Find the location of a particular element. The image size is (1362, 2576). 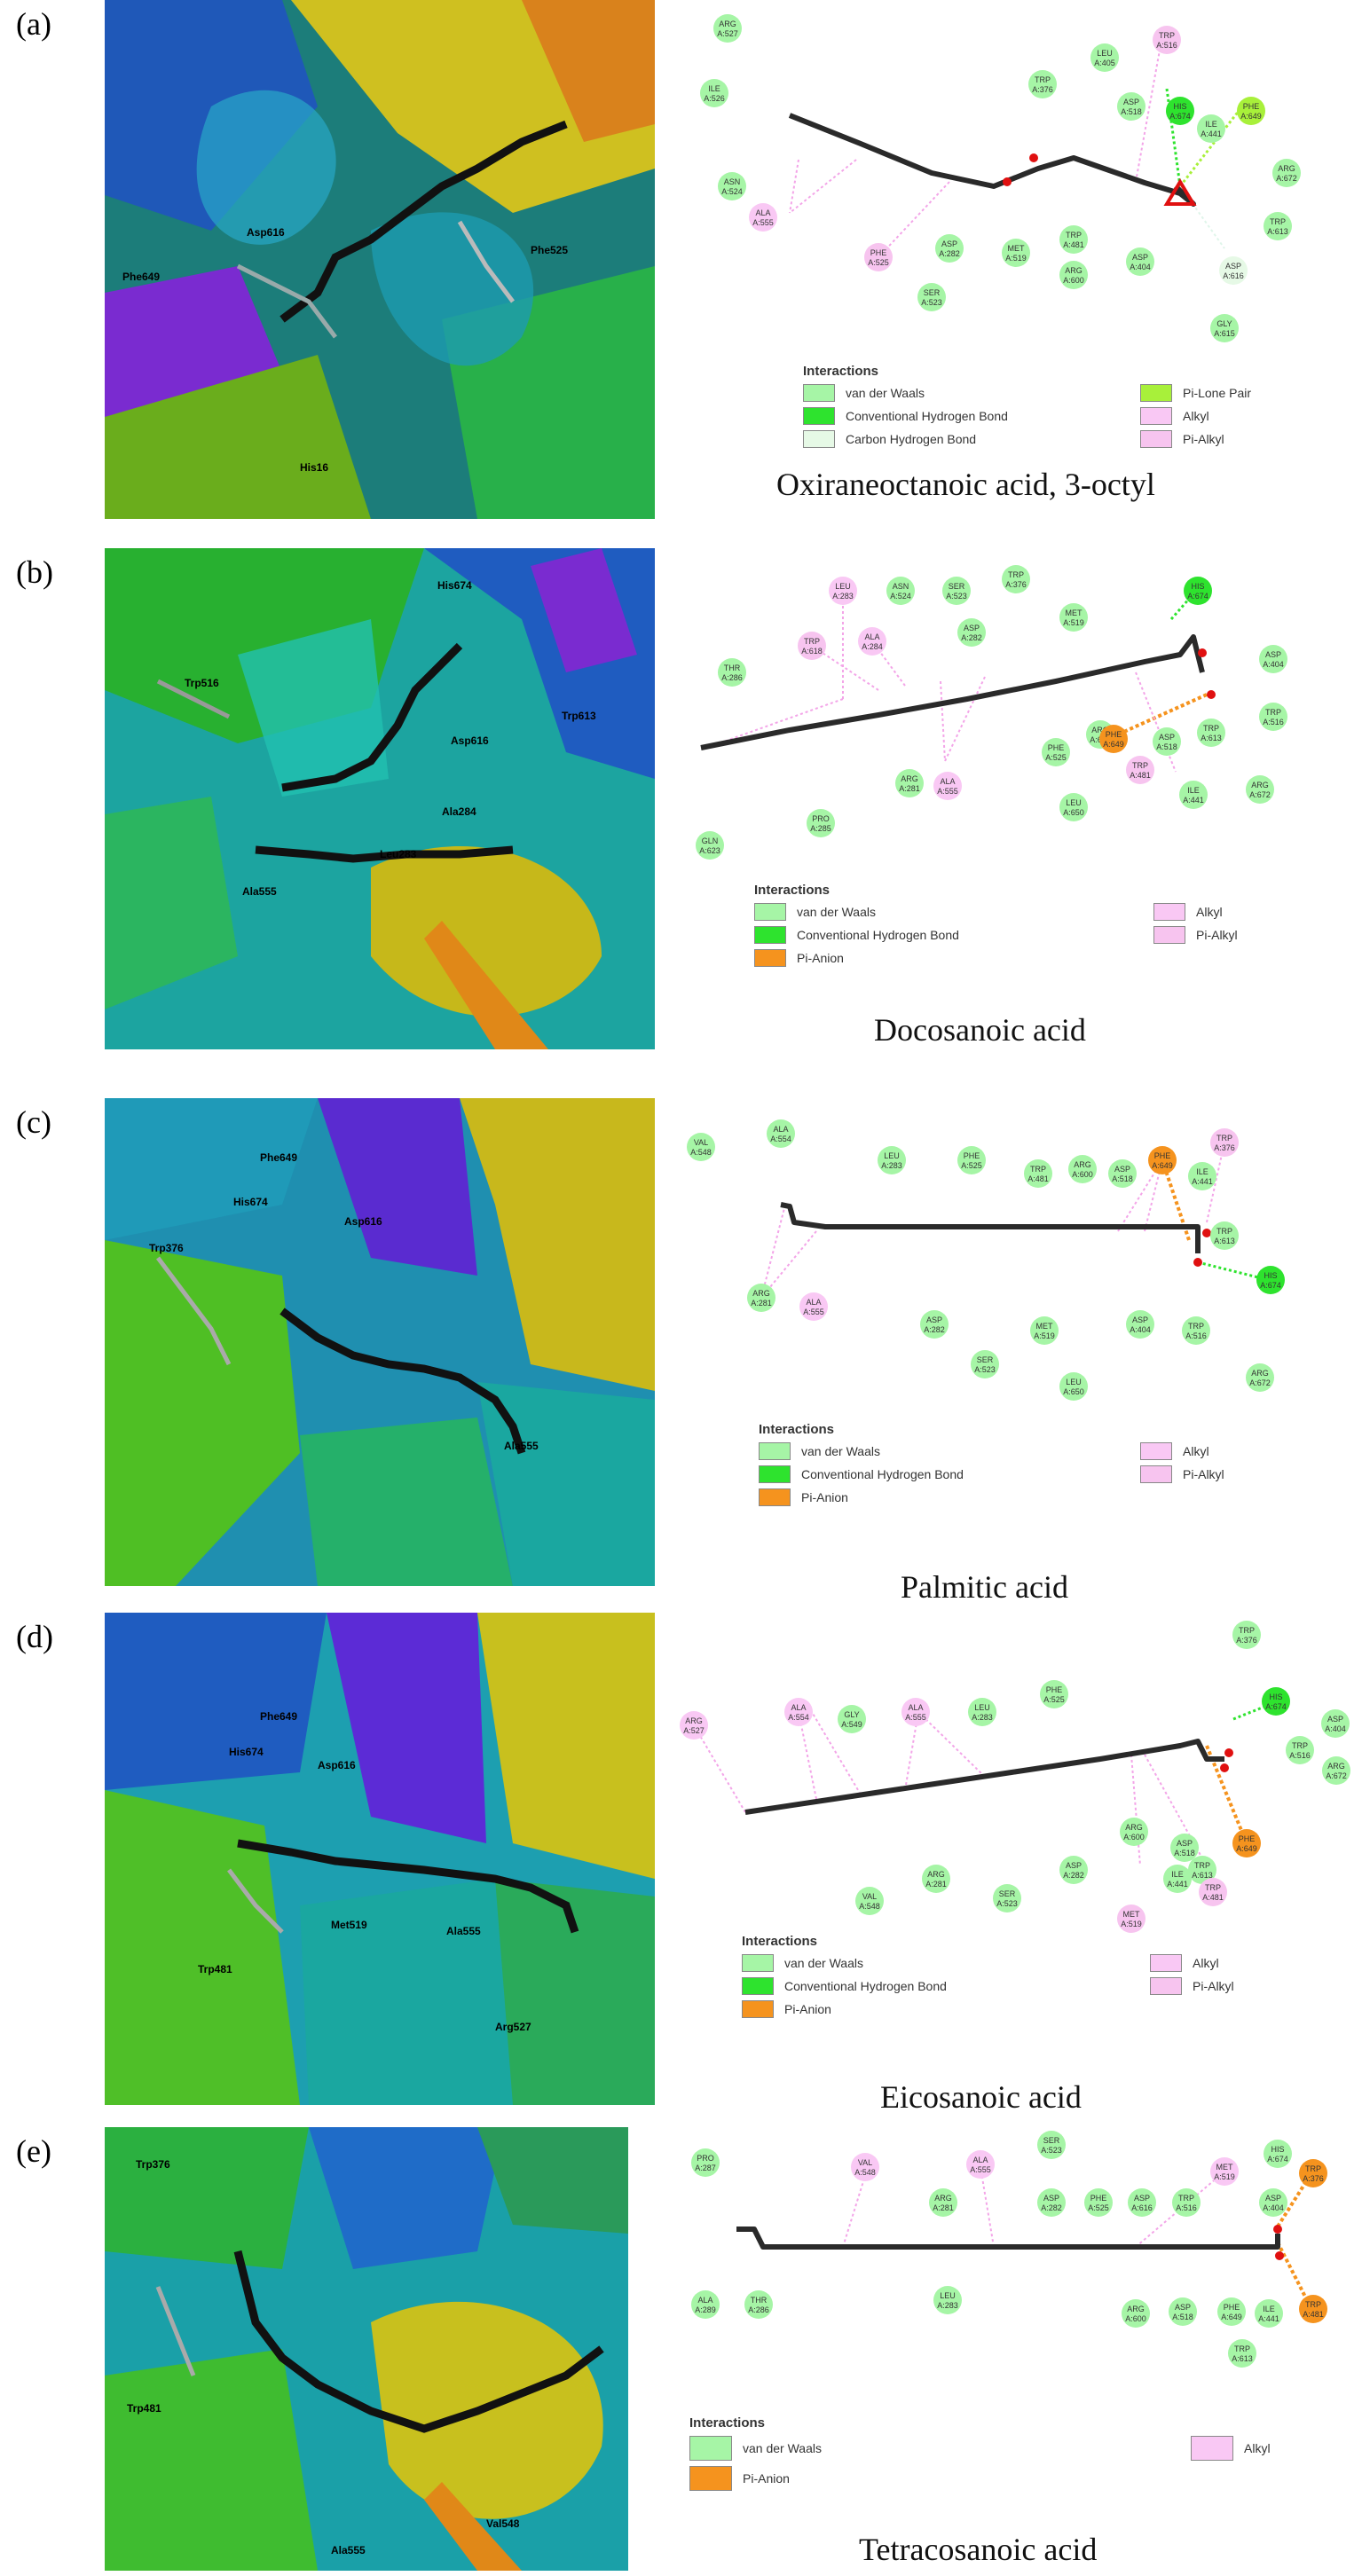

residue-id: A:286 is located at coordinates (758, 2309).